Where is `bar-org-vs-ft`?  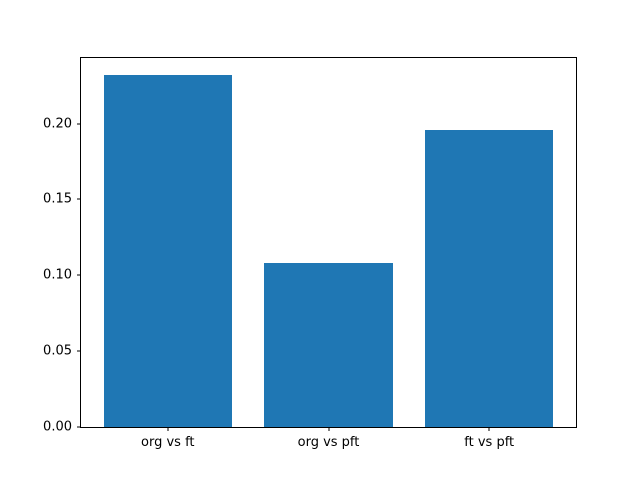 bar-org-vs-ft is located at coordinates (168, 251).